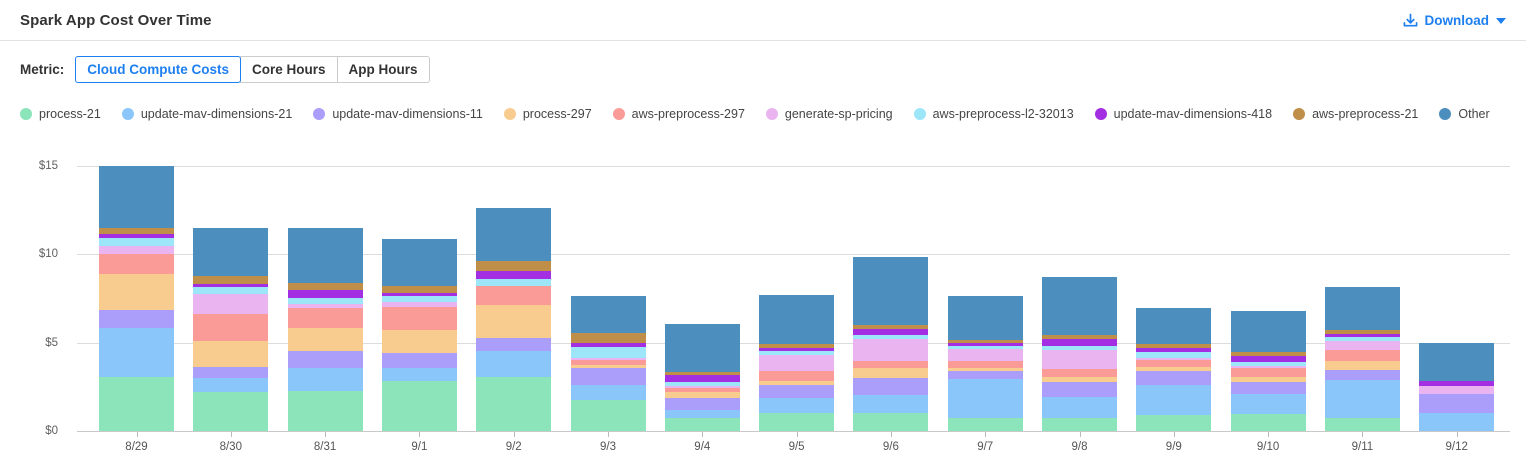 Image resolution: width=1526 pixels, height=461 pixels. Describe the element at coordinates (158, 69) in the screenshot. I see `metric-tab-cloud-compute-costs: Cloud Compute Costs` at that location.